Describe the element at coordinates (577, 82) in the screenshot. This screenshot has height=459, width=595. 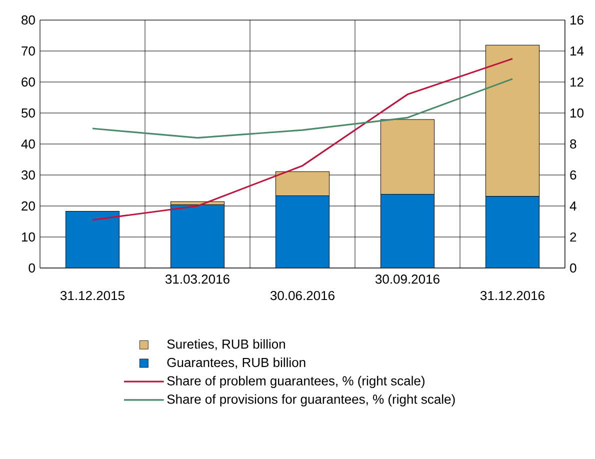
I see `y2-tick-label: 12` at that location.